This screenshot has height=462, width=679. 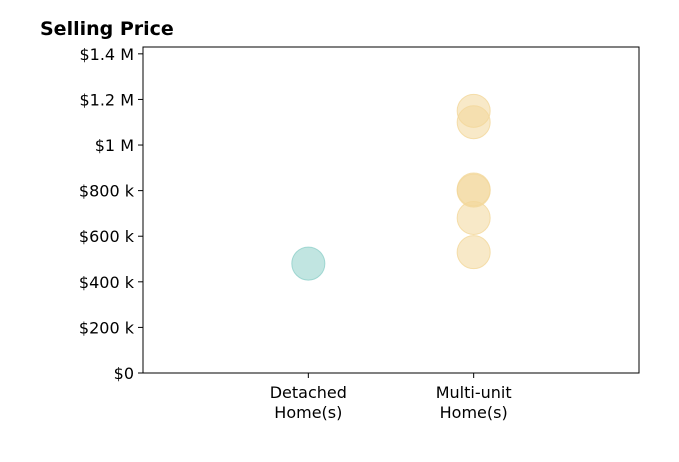 I want to click on y-tick-label: $1.4 M, so click(x=106, y=54).